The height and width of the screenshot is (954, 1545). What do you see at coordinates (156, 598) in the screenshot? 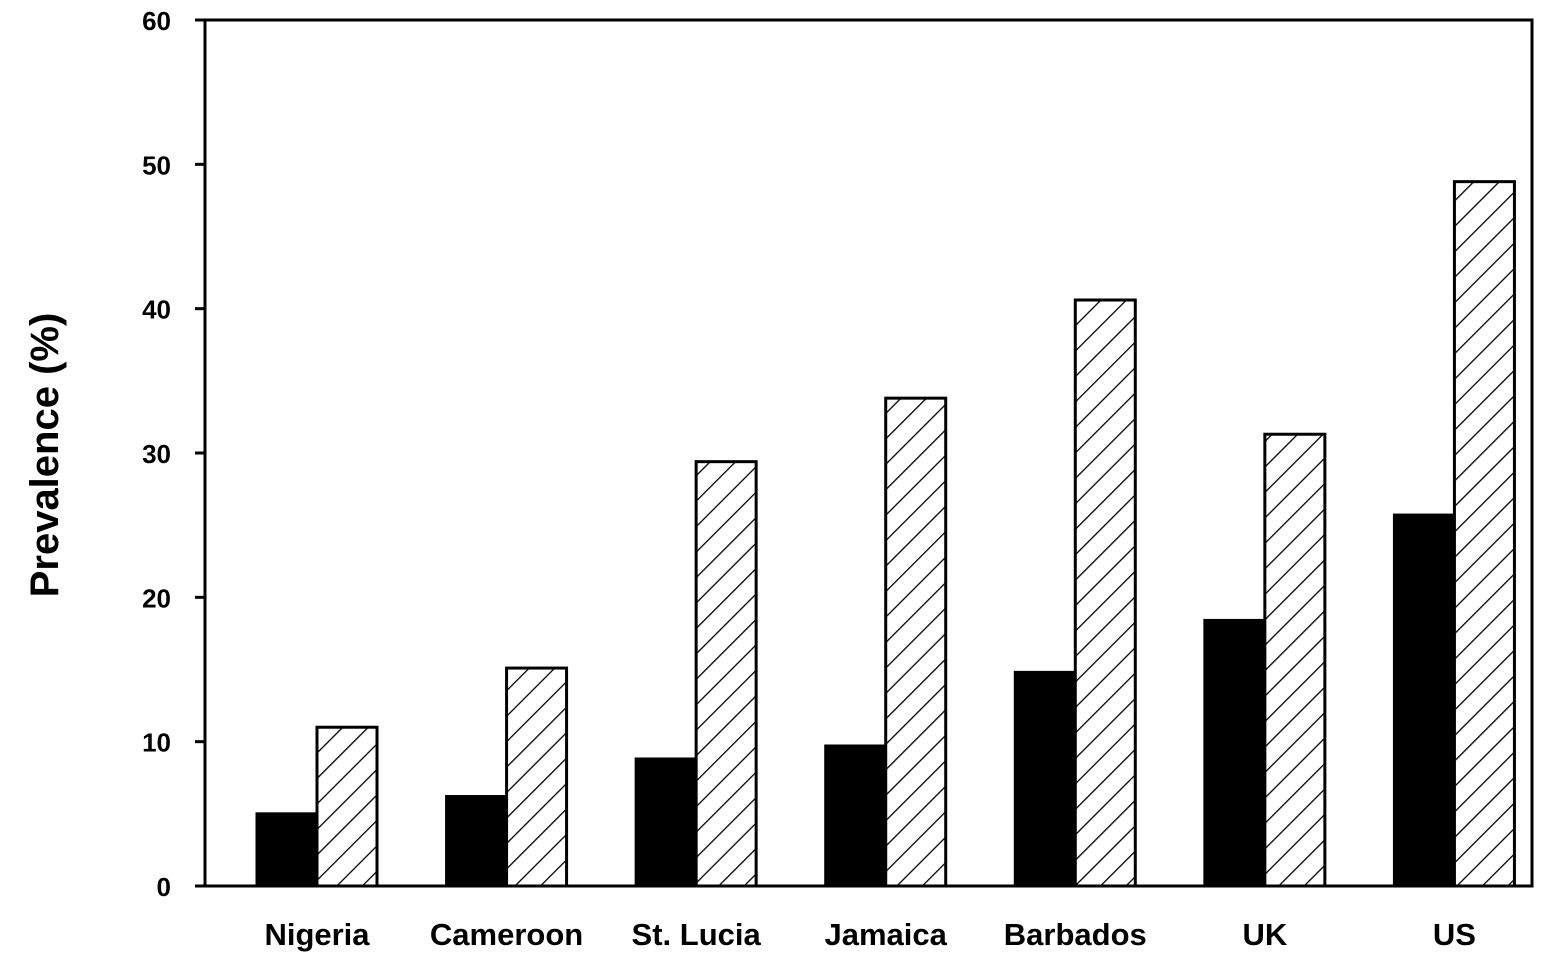
I see `y-tick-label: 20` at bounding box center [156, 598].